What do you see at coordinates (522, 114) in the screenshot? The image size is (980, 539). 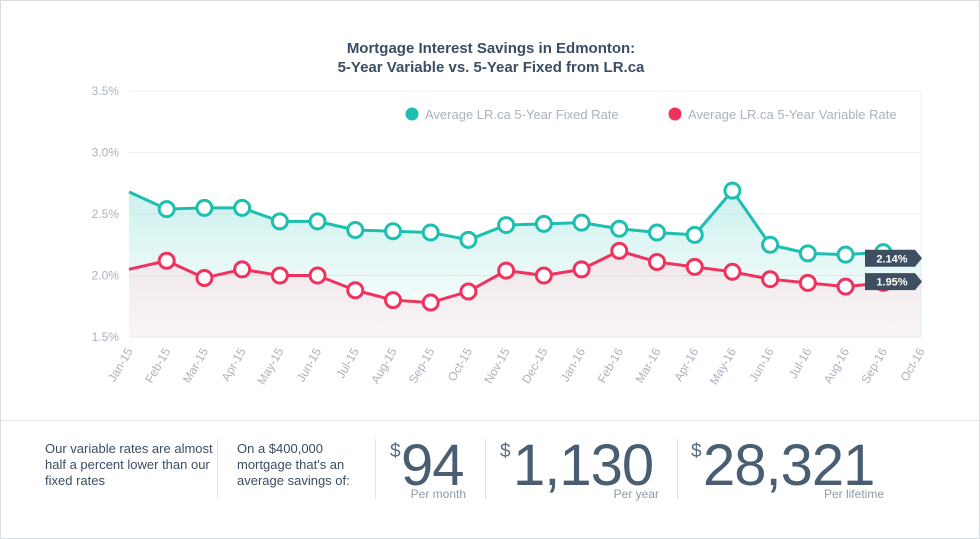 I see `legend-fixed-label: Average LR.ca 5-Year Fixed Rate` at bounding box center [522, 114].